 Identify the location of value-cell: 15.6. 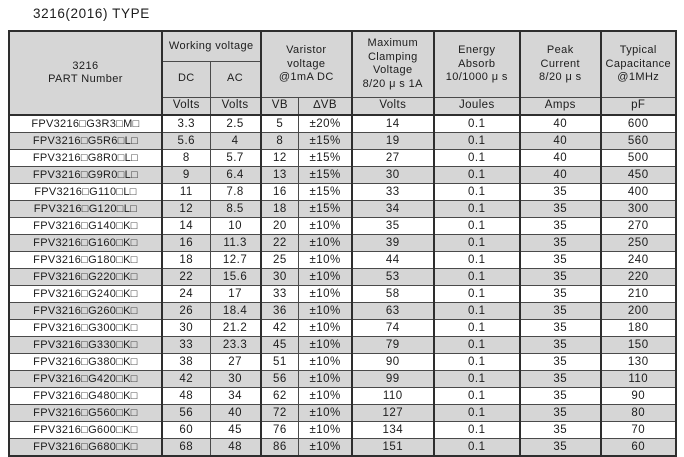
(235, 277).